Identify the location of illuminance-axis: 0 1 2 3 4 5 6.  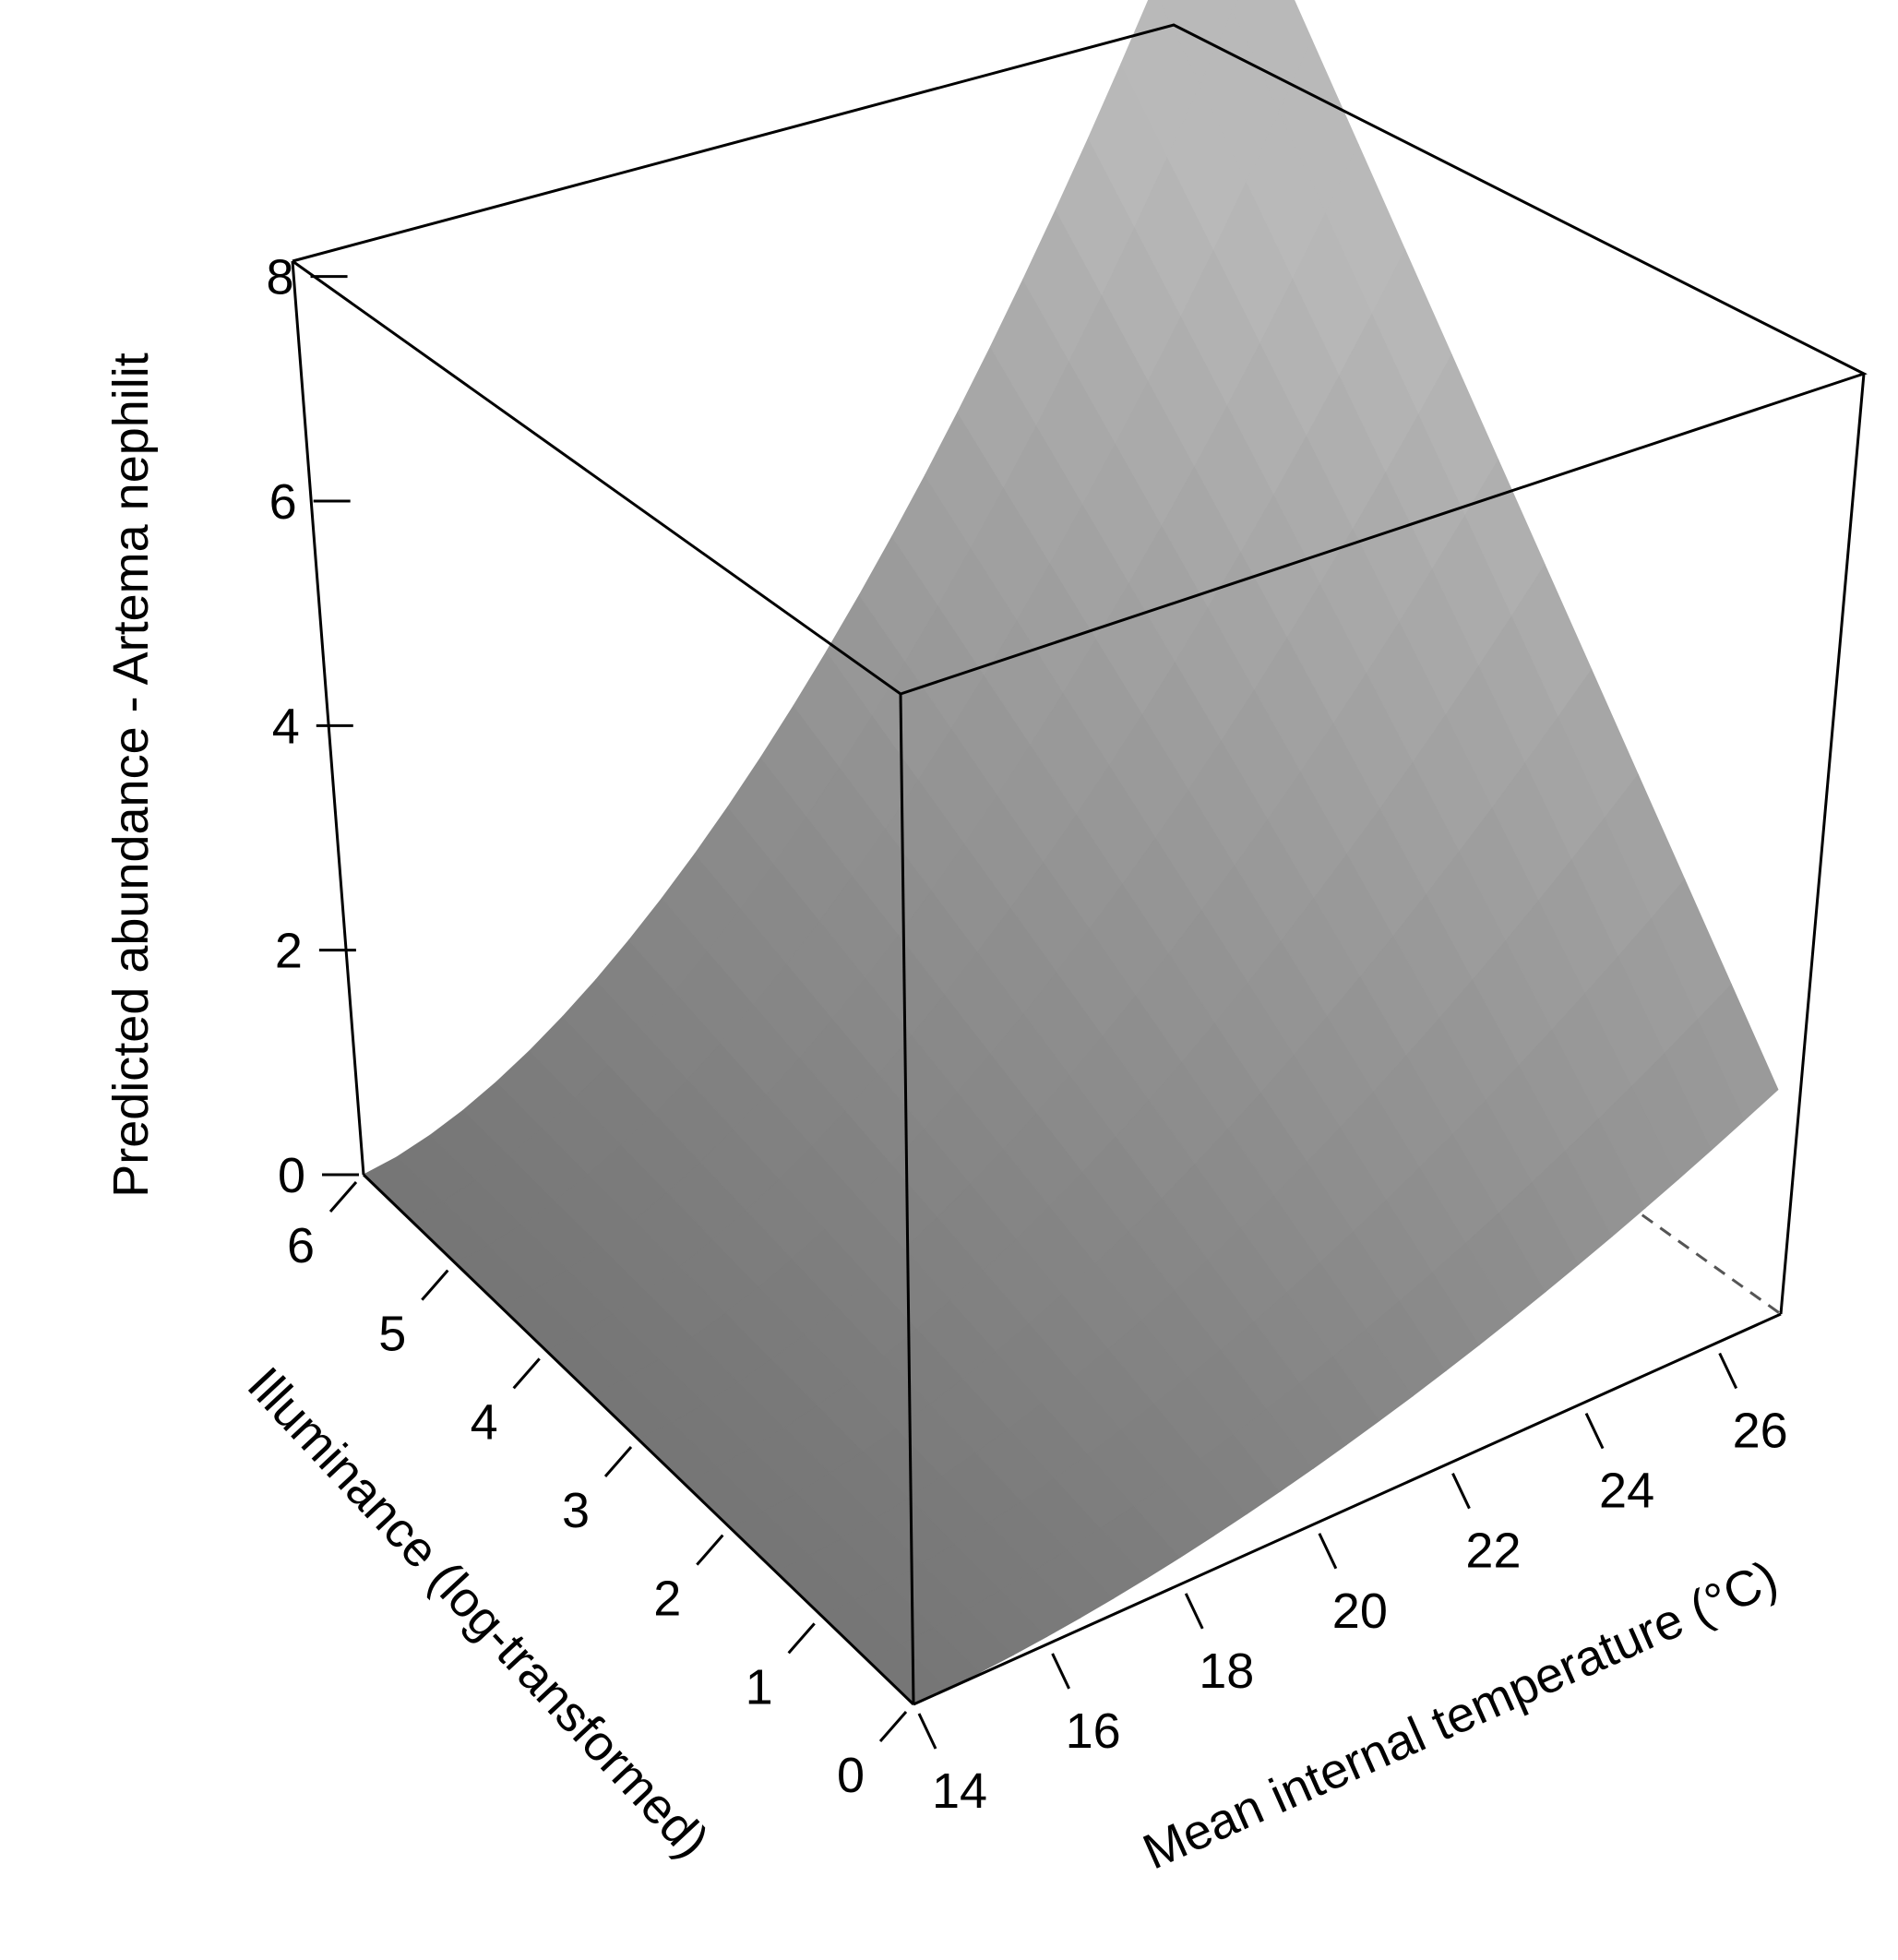
(597, 1492).